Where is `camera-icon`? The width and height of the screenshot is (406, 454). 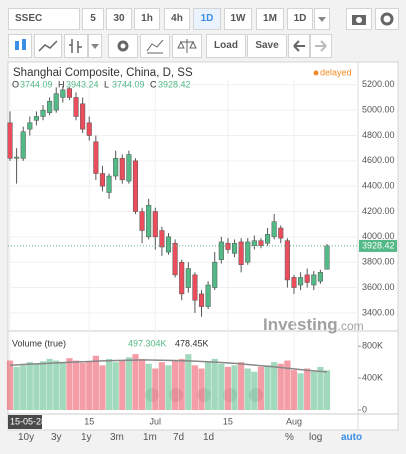 camera-icon is located at coordinates (359, 20).